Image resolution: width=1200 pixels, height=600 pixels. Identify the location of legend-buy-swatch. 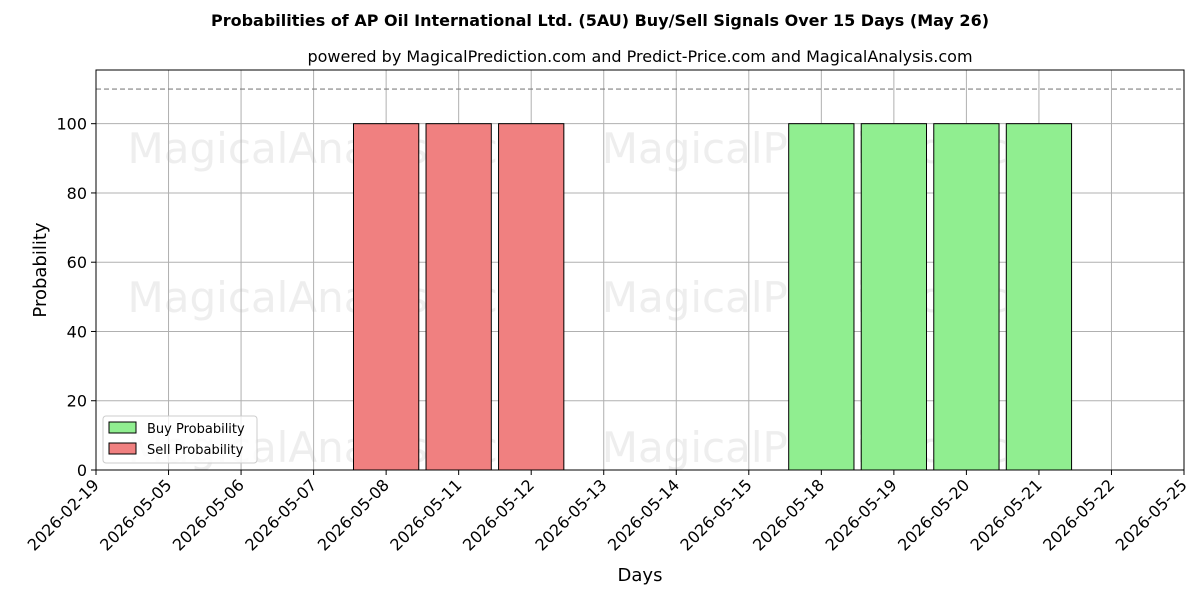
(122, 427).